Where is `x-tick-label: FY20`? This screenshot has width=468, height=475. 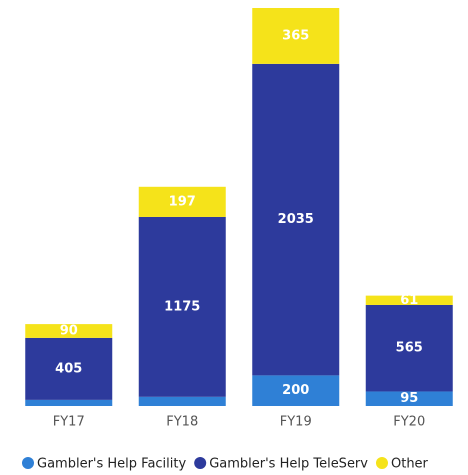
x-tick-label: FY20 is located at coordinates (409, 422).